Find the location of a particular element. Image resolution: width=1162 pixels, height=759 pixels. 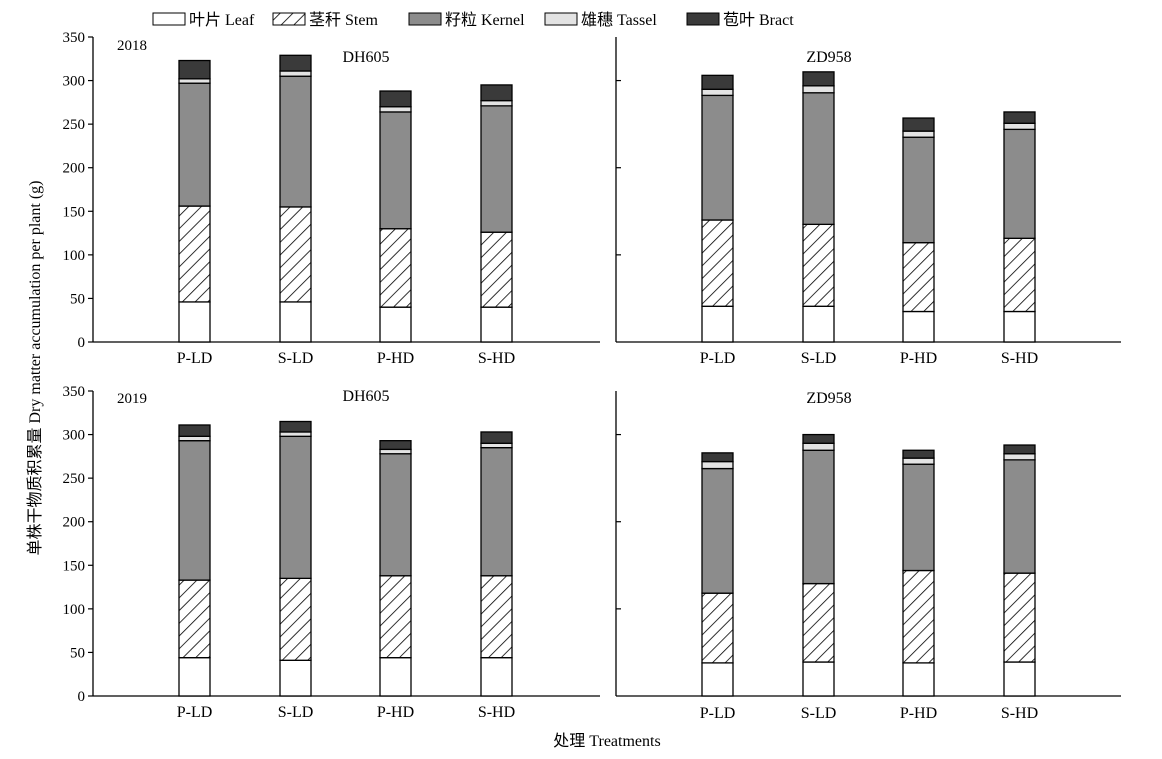

legend-label: 雄穗 Tassel is located at coordinates (619, 20).